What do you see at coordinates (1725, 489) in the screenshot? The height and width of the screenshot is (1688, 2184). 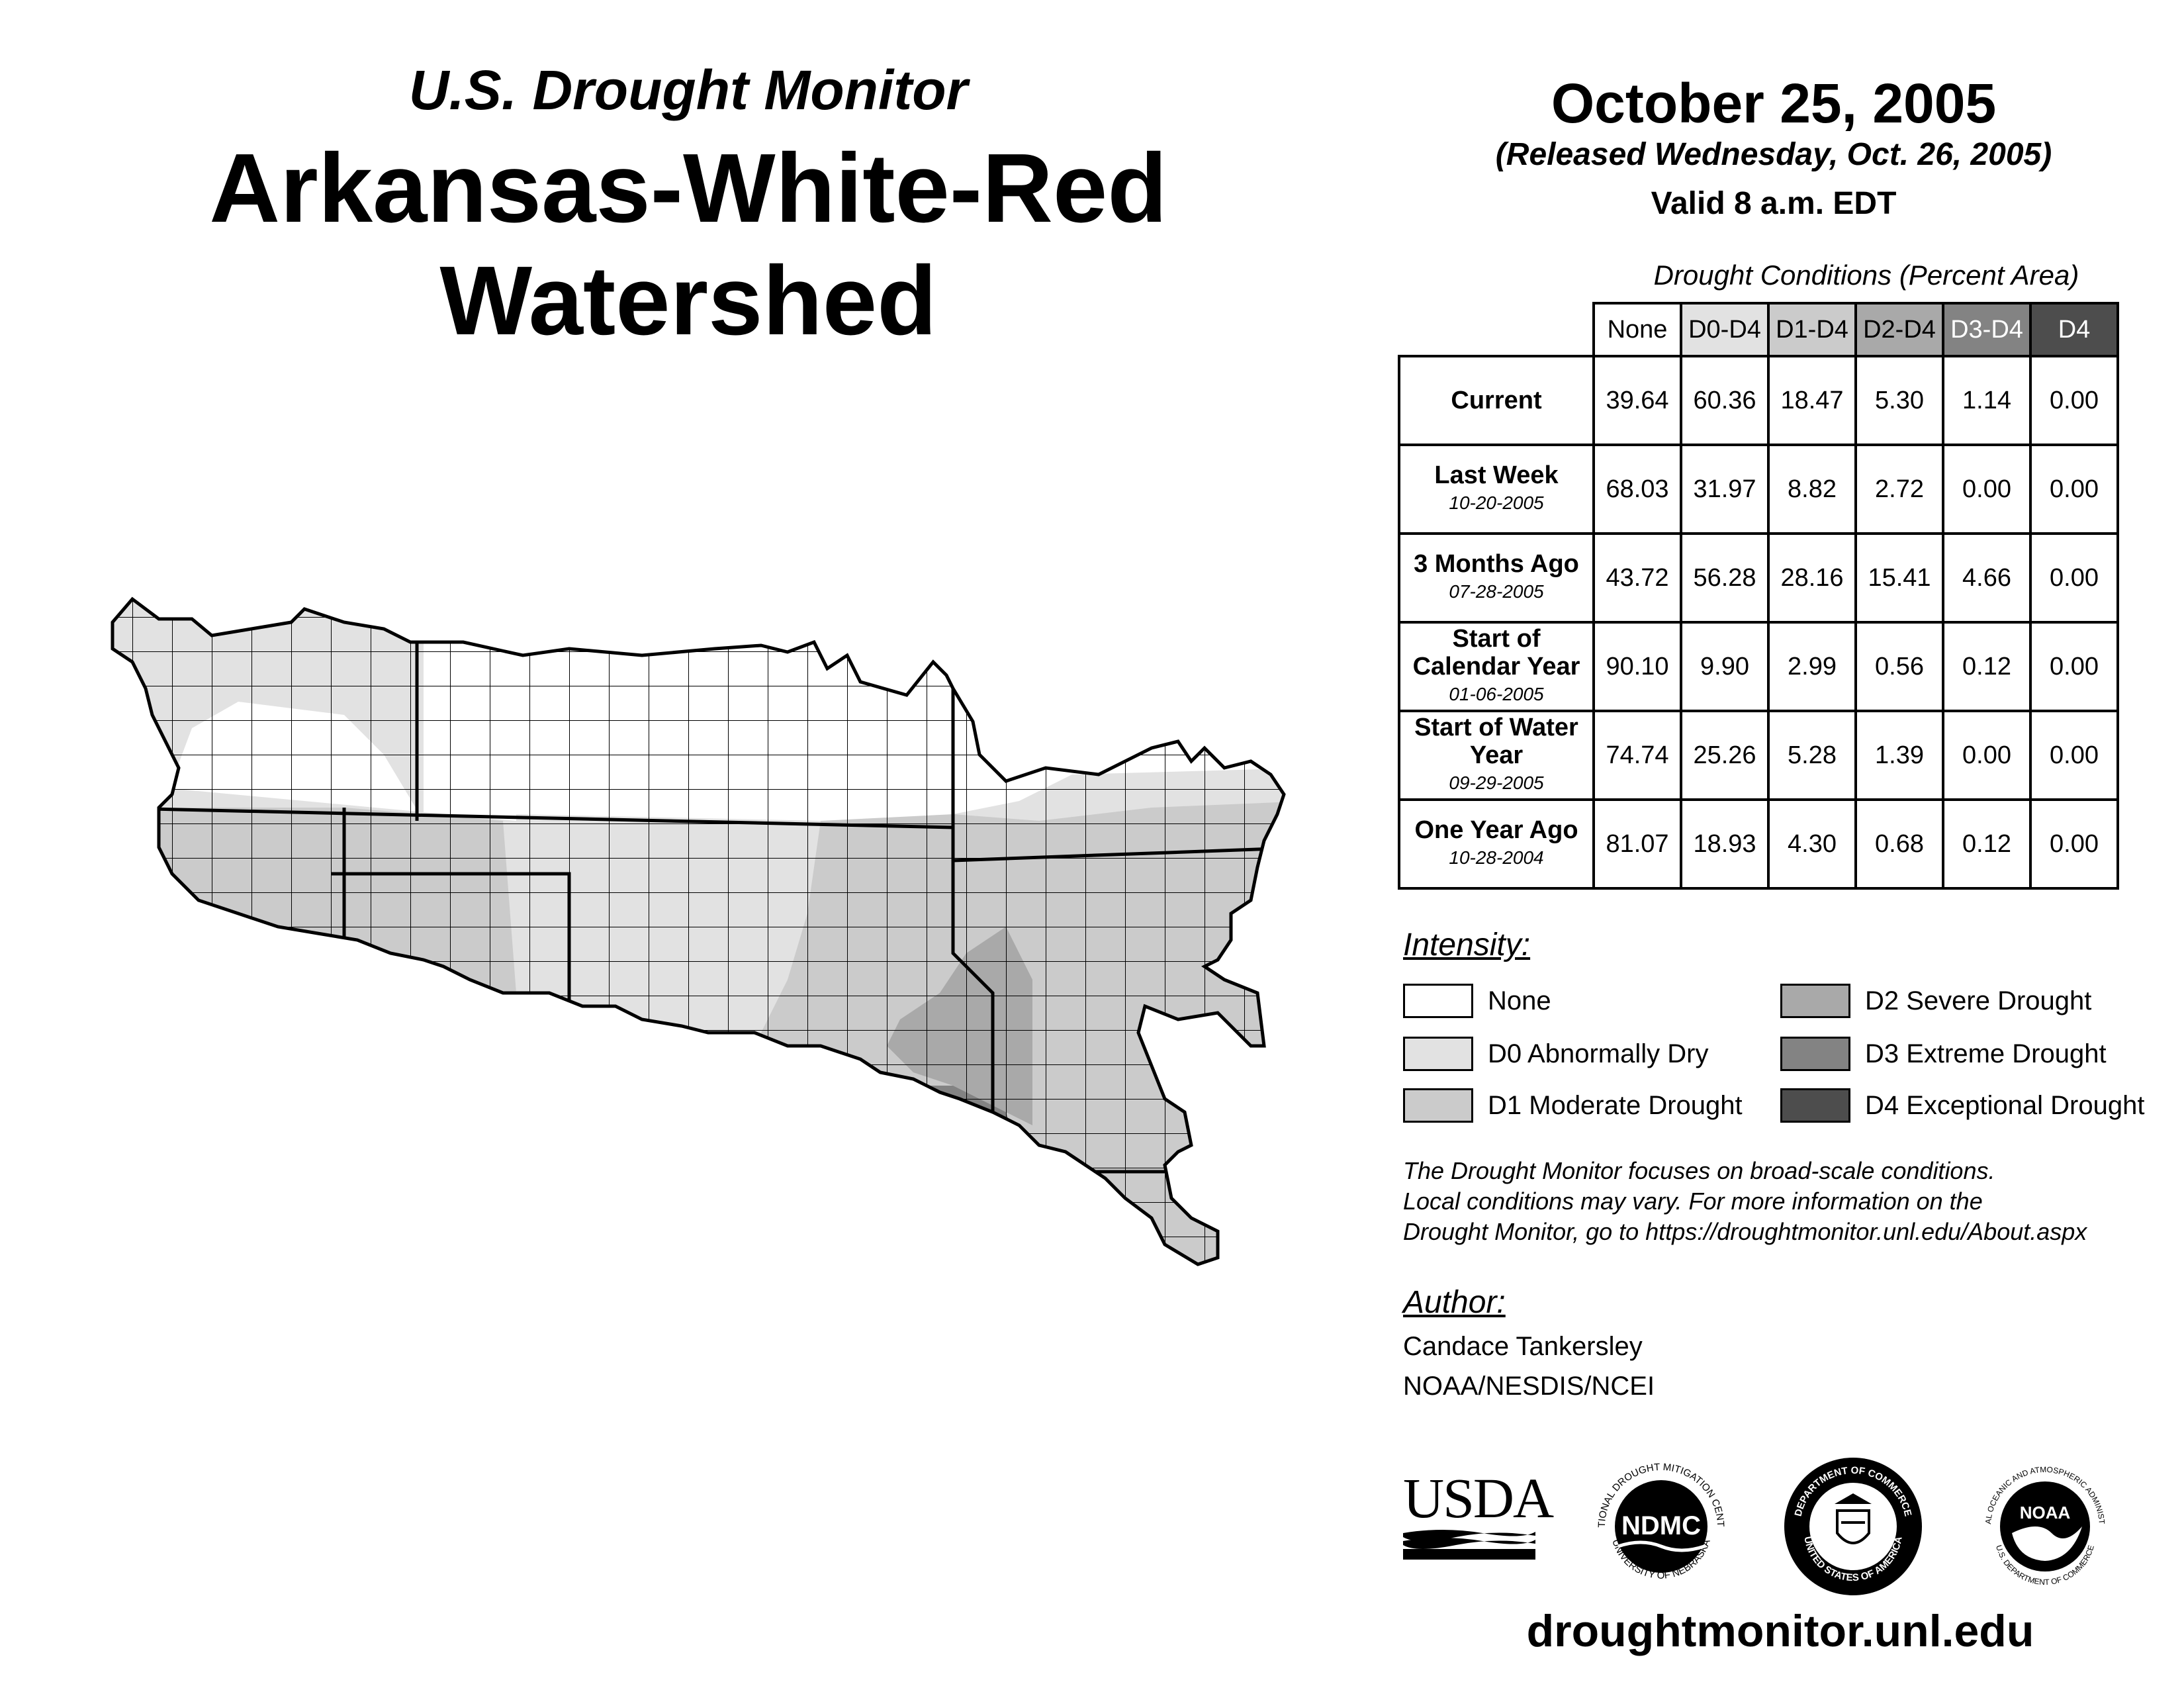 I see `table-cell: 31.97` at bounding box center [1725, 489].